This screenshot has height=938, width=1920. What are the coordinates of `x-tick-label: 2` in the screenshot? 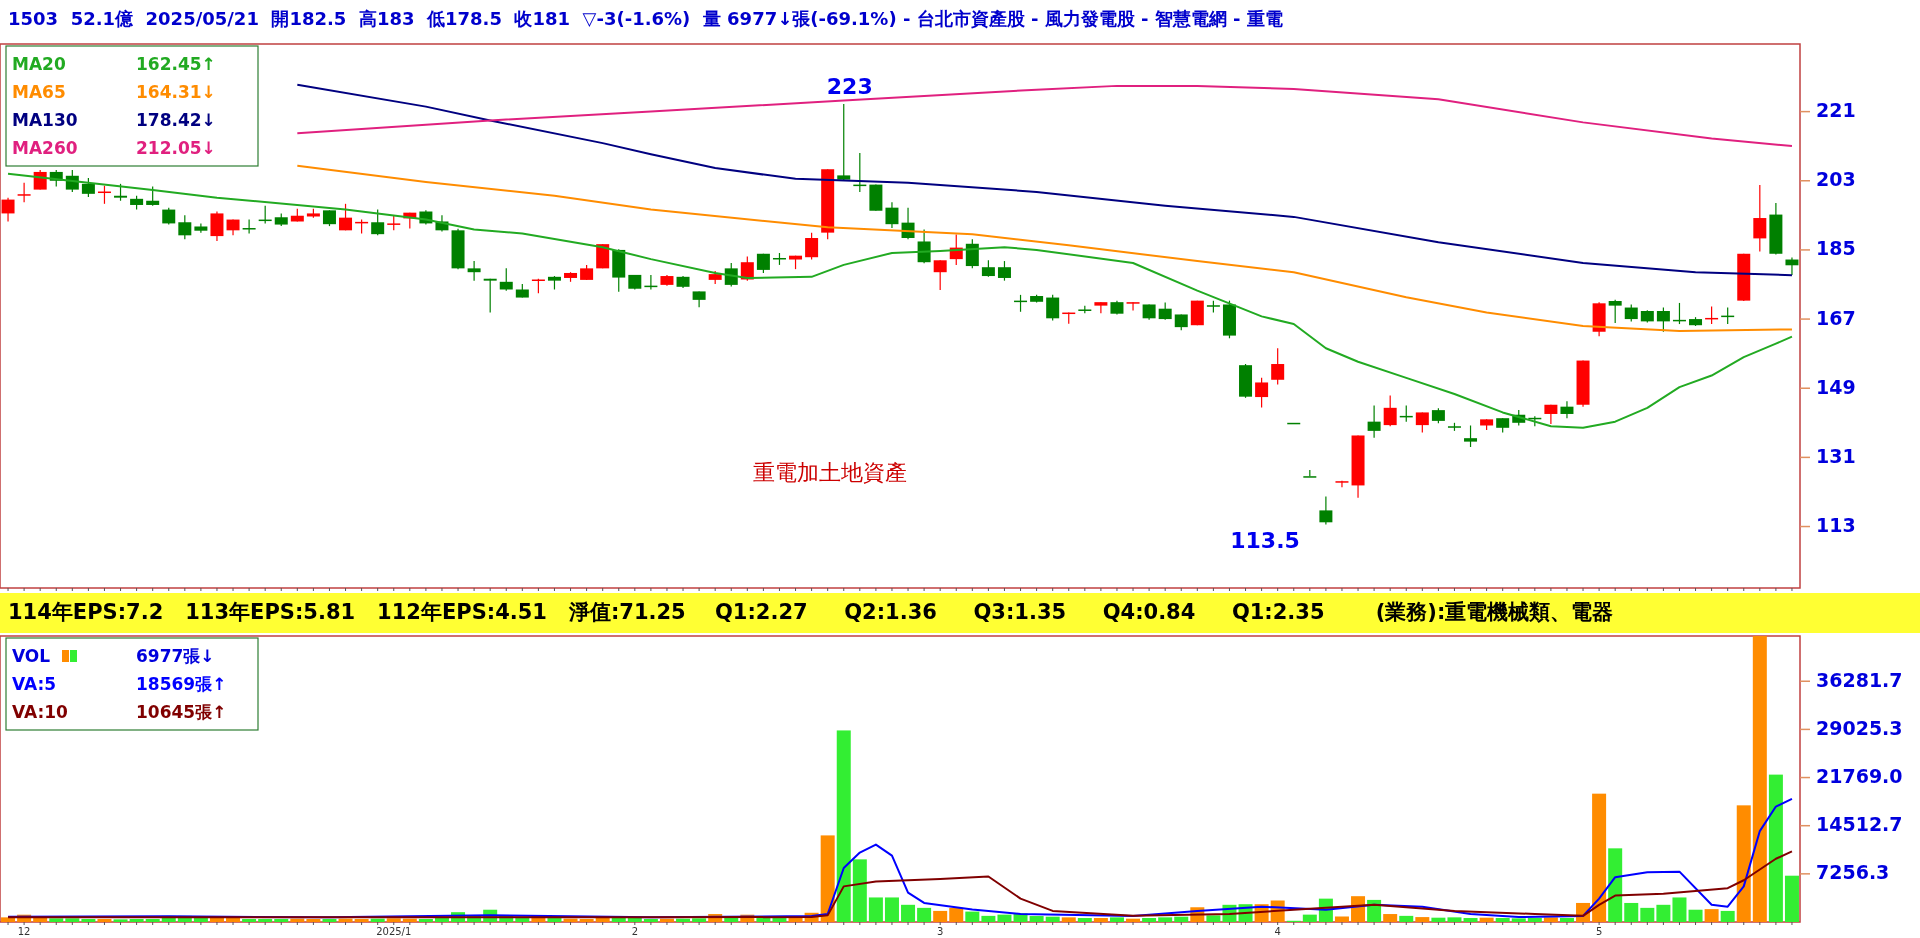 It's located at (635, 931).